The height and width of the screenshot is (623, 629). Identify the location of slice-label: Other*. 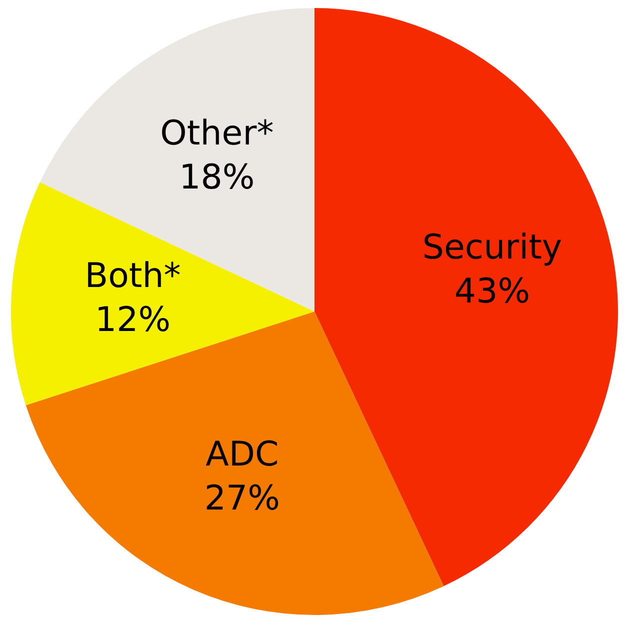
(217, 134).